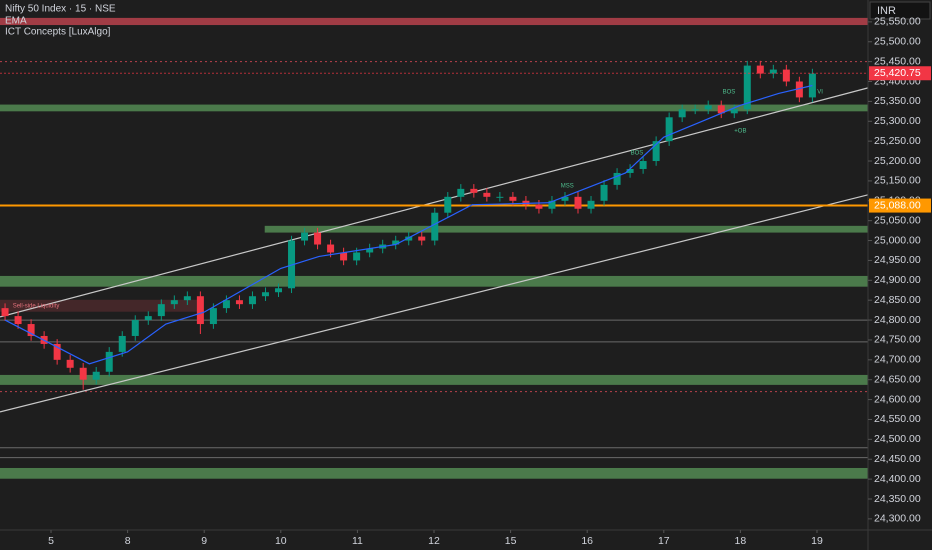  I want to click on x-tick-label: 9, so click(204, 541).